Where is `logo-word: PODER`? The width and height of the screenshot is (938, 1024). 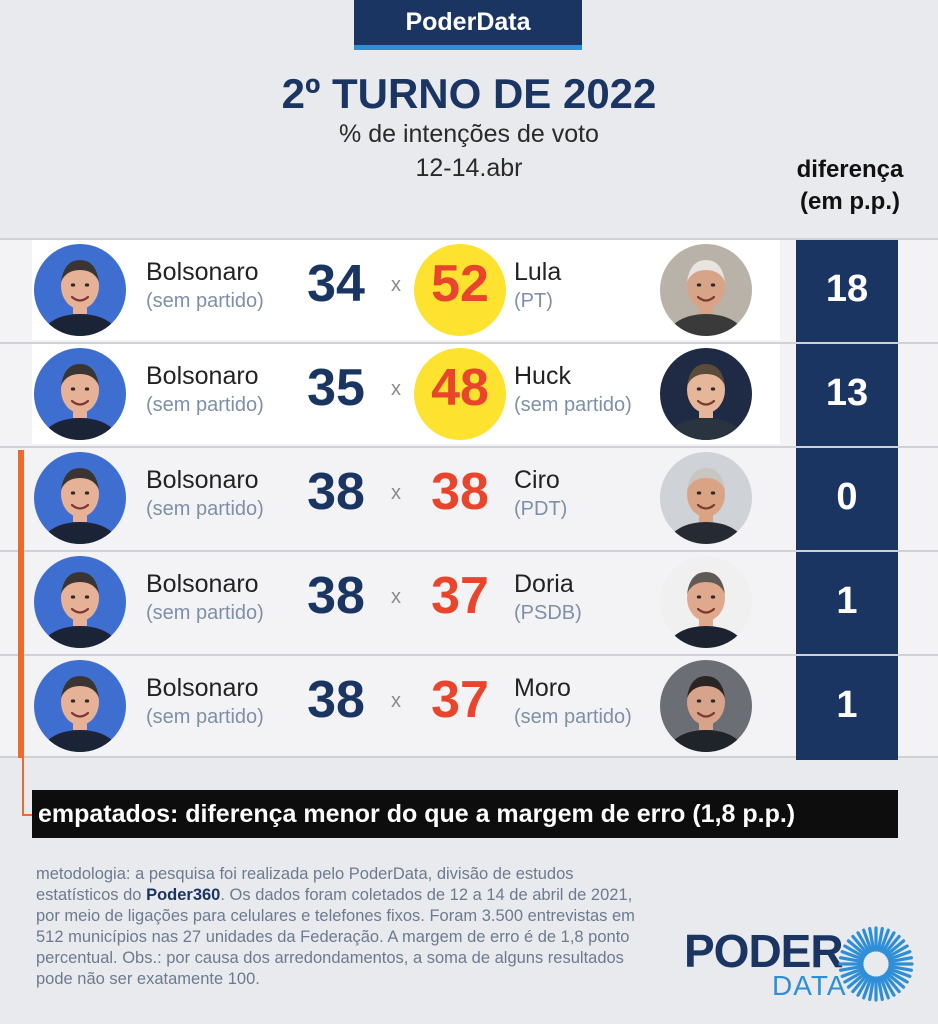 logo-word: PODER is located at coordinates (764, 951).